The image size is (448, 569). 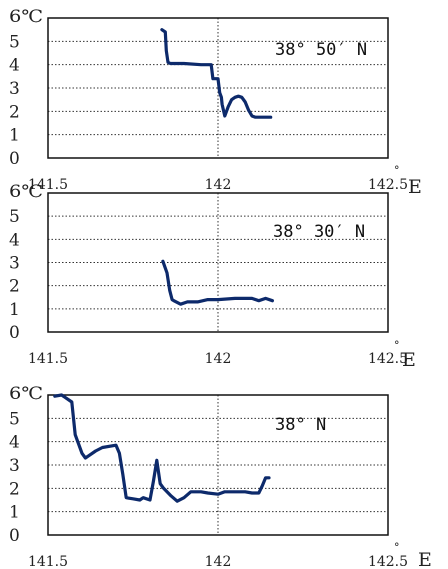 I want to click on latitude-annotation: 38° N, so click(x=300, y=425).